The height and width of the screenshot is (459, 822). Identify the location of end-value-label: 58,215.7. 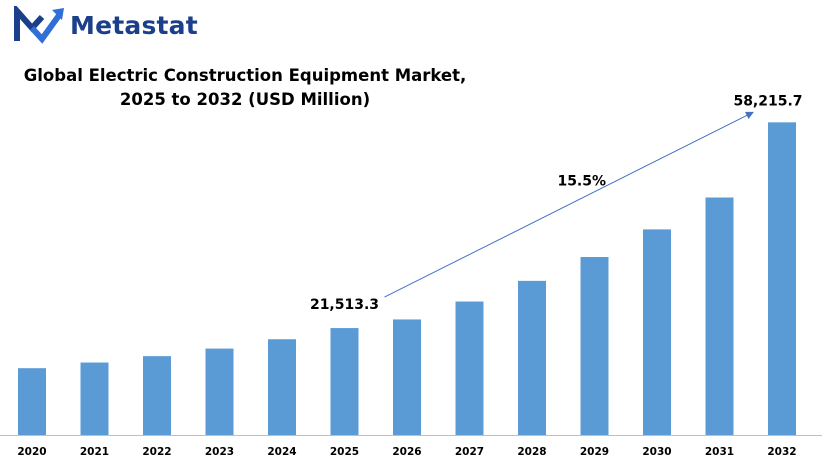
(767, 101).